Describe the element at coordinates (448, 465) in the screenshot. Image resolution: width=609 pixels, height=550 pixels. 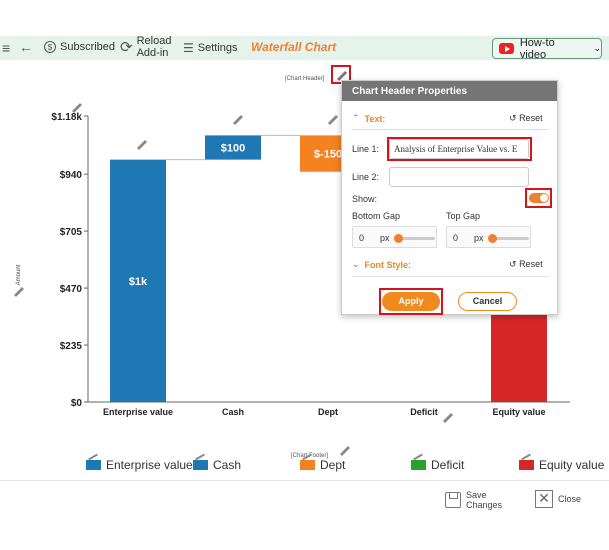
I see `legend-label: Deficit` at that location.